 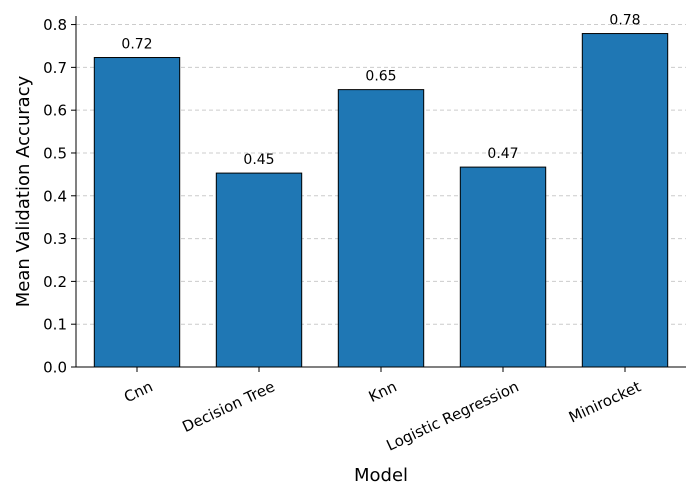 What do you see at coordinates (381, 475) in the screenshot?
I see `x-axis-title: Model` at bounding box center [381, 475].